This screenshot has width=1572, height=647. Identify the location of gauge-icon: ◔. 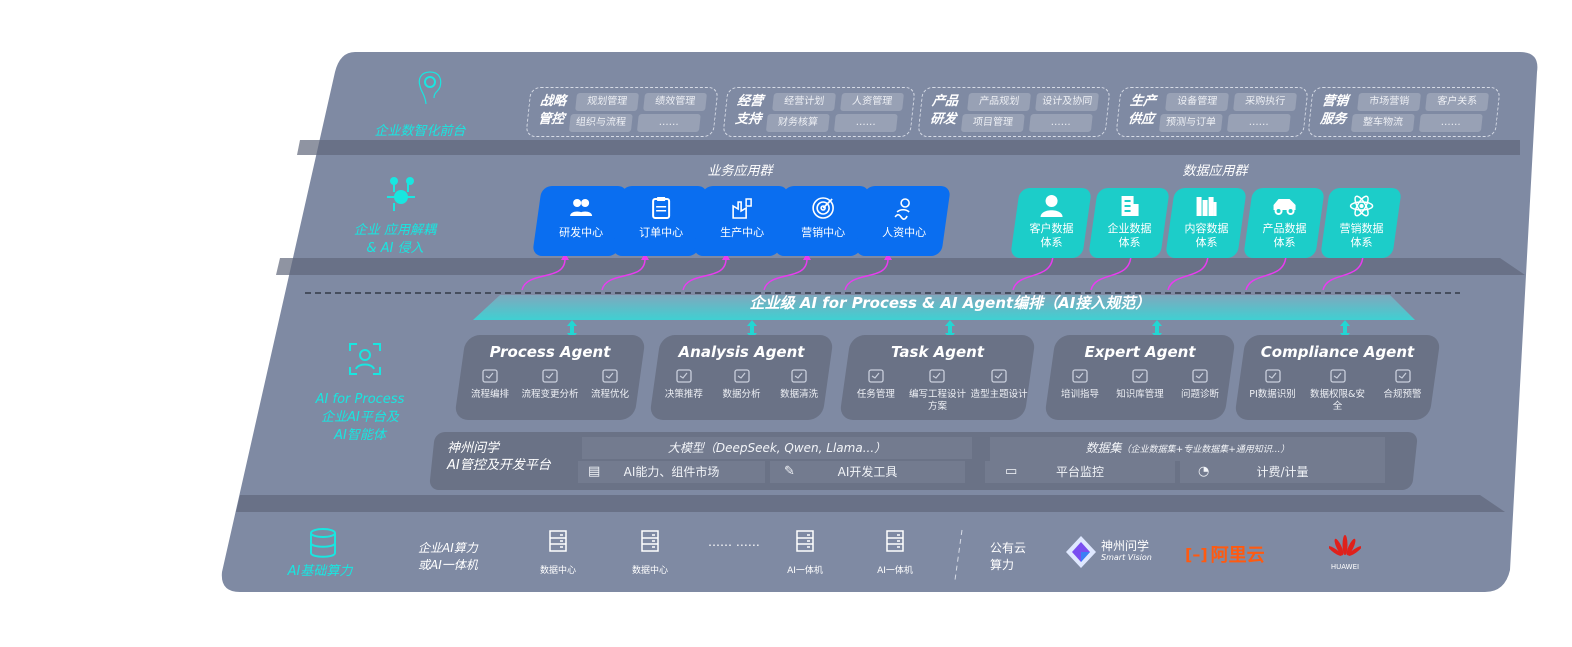
(1204, 471).